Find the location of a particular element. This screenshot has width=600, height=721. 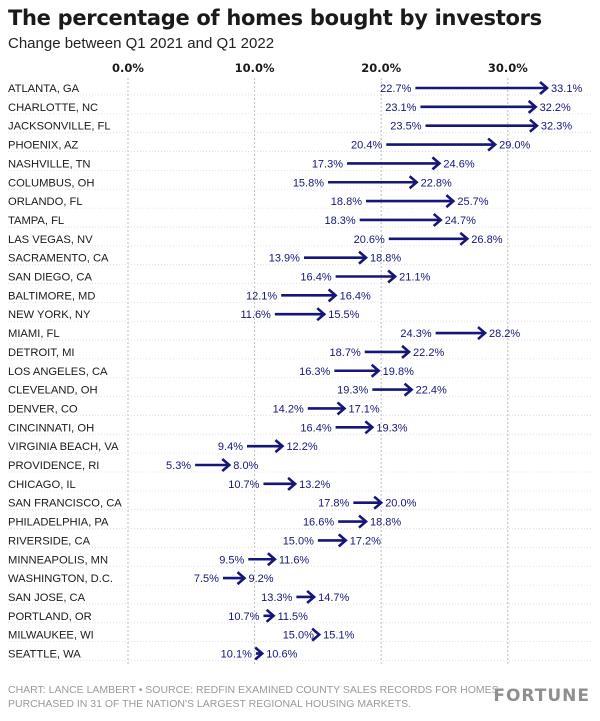

start-value-label: 16.4% is located at coordinates (315, 278).